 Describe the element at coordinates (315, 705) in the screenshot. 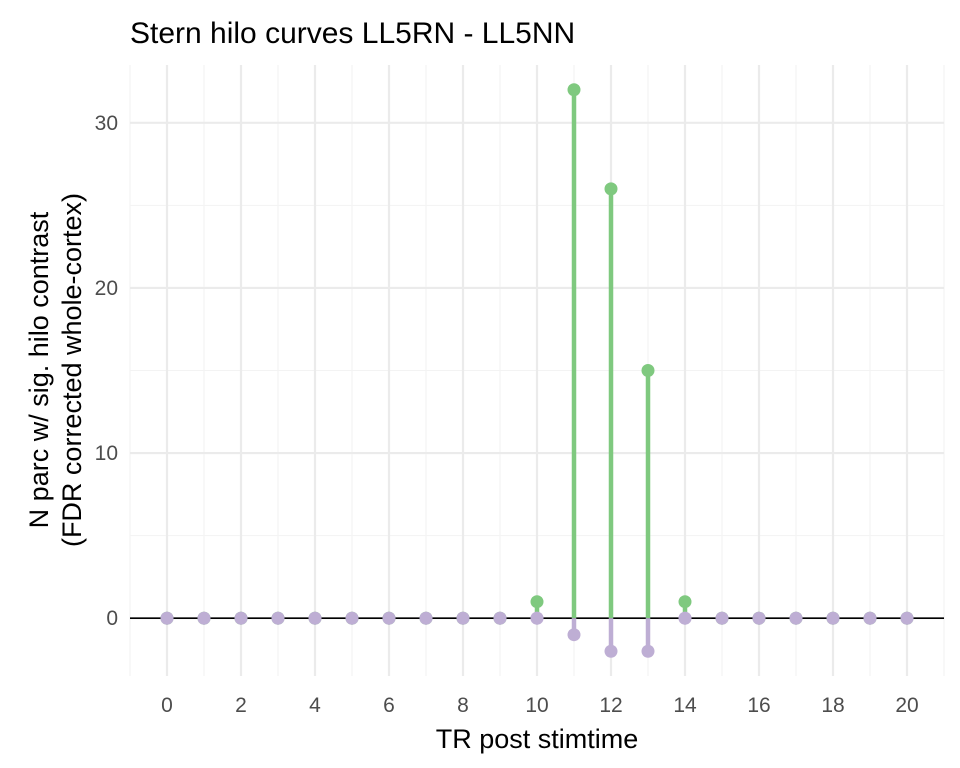

I see `x-tick-label: 4` at that location.